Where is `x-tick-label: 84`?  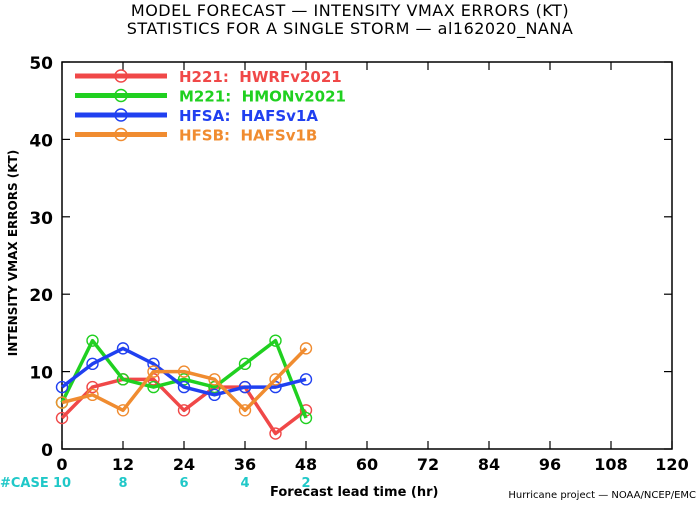 x-tick-label: 84 is located at coordinates (489, 464).